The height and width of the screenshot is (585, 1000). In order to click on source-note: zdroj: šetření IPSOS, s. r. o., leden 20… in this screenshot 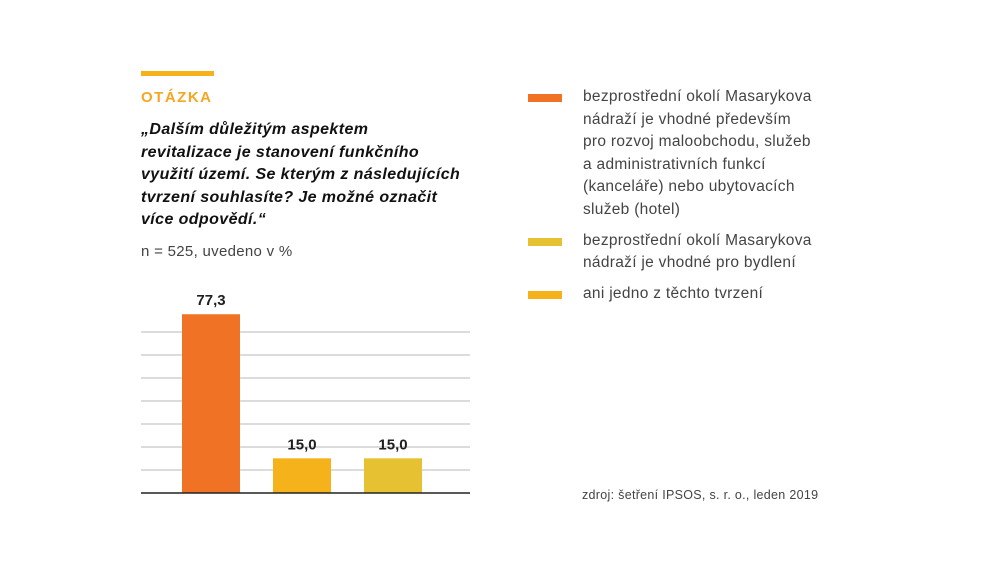, I will do `click(700, 495)`.